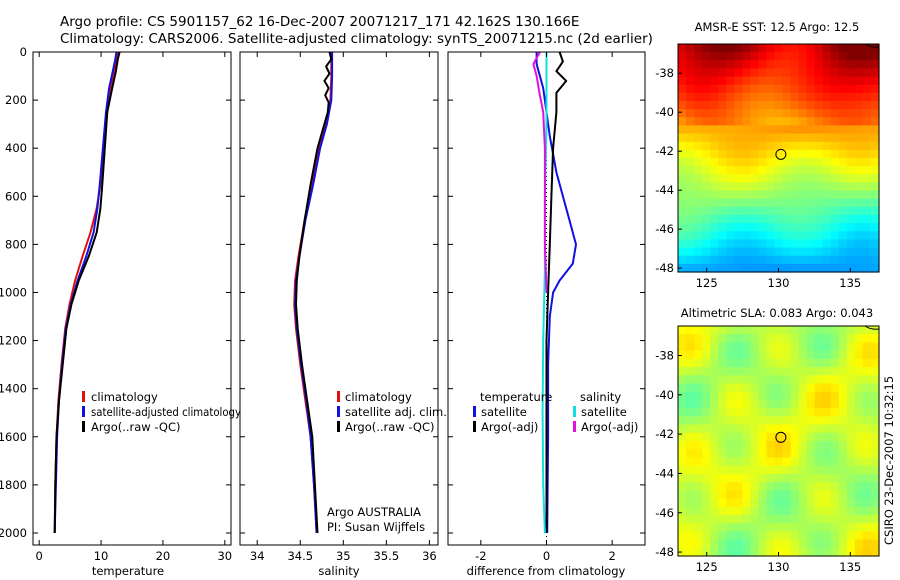  I want to click on series-line-argo-raw-qc-, so click(314, 292).